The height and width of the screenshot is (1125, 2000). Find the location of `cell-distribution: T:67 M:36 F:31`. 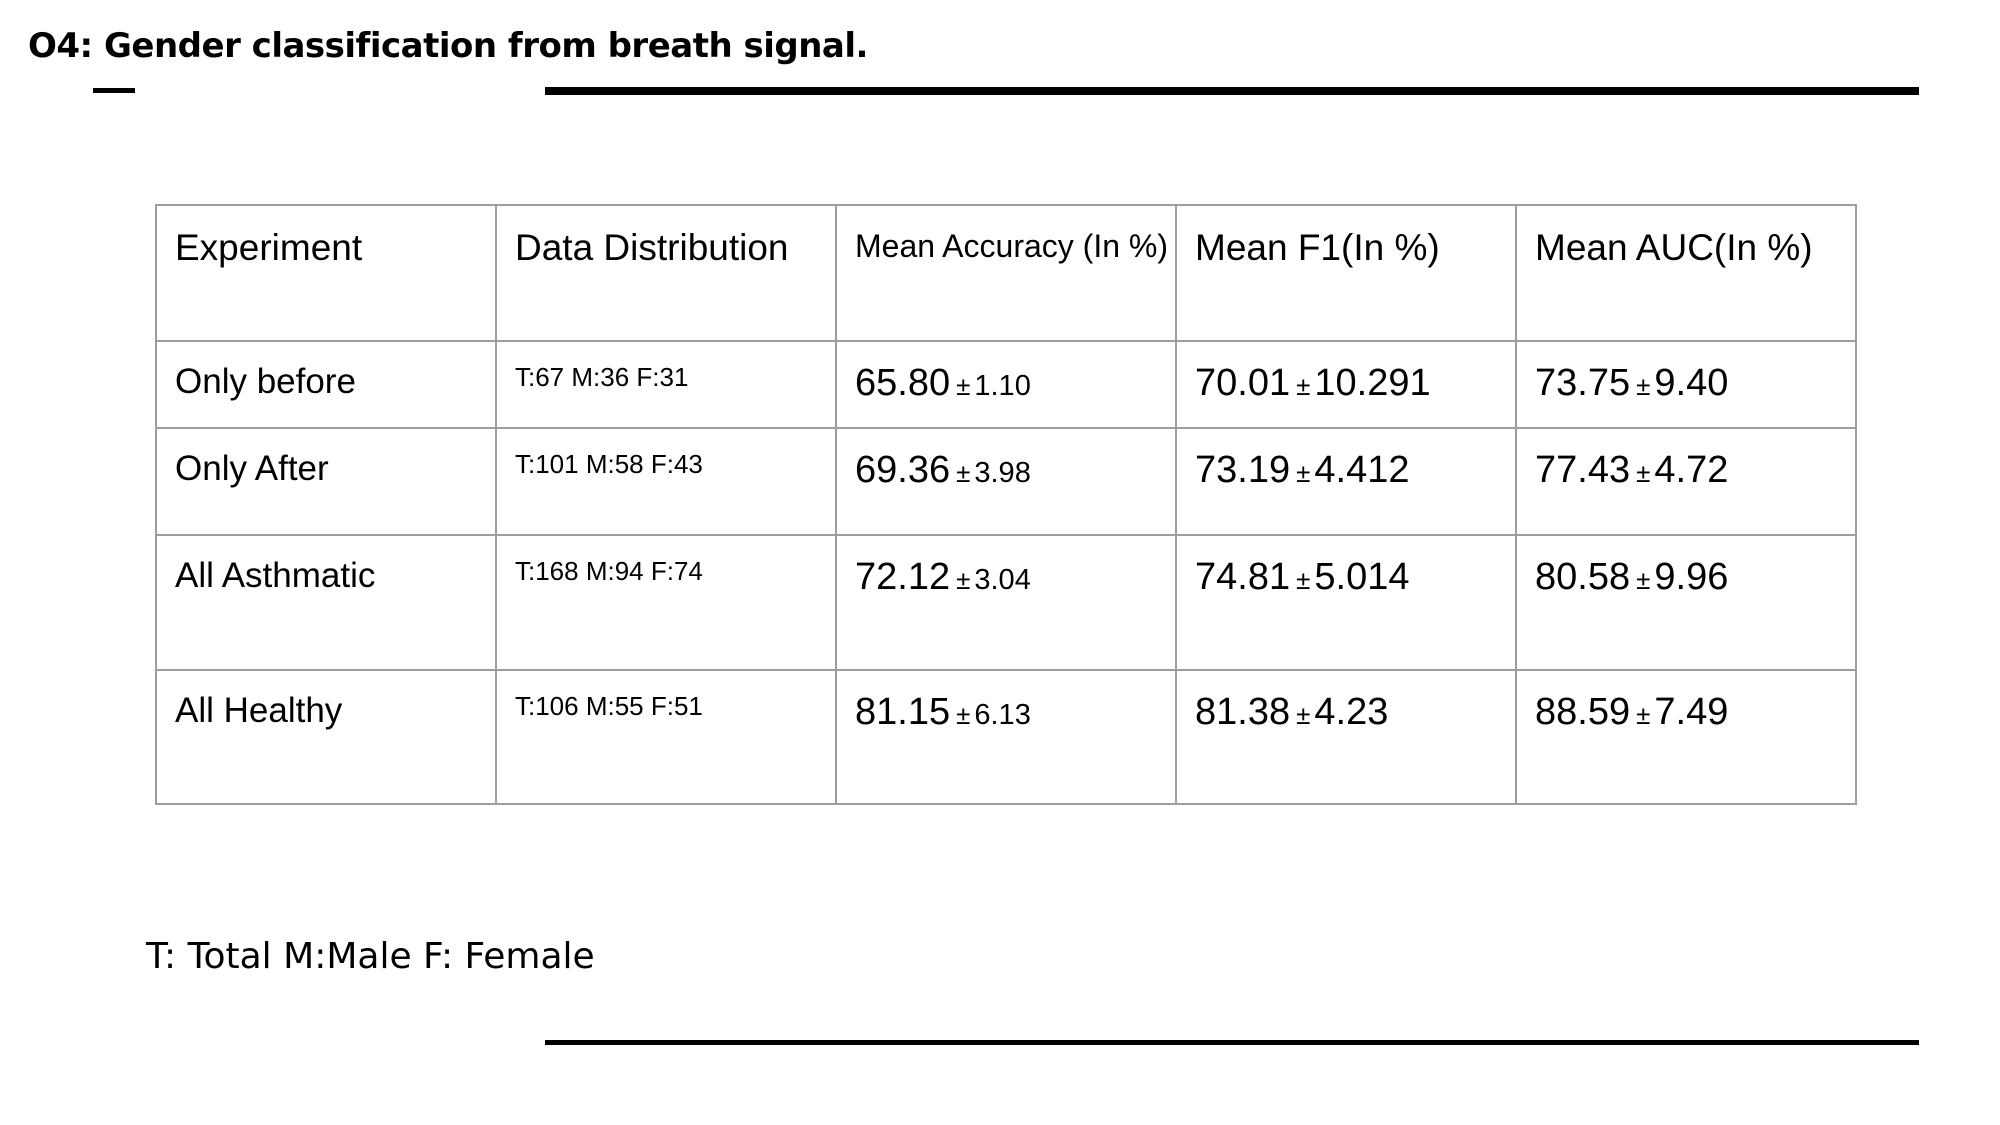

cell-distribution: T:67 M:36 F:31 is located at coordinates (666, 384).